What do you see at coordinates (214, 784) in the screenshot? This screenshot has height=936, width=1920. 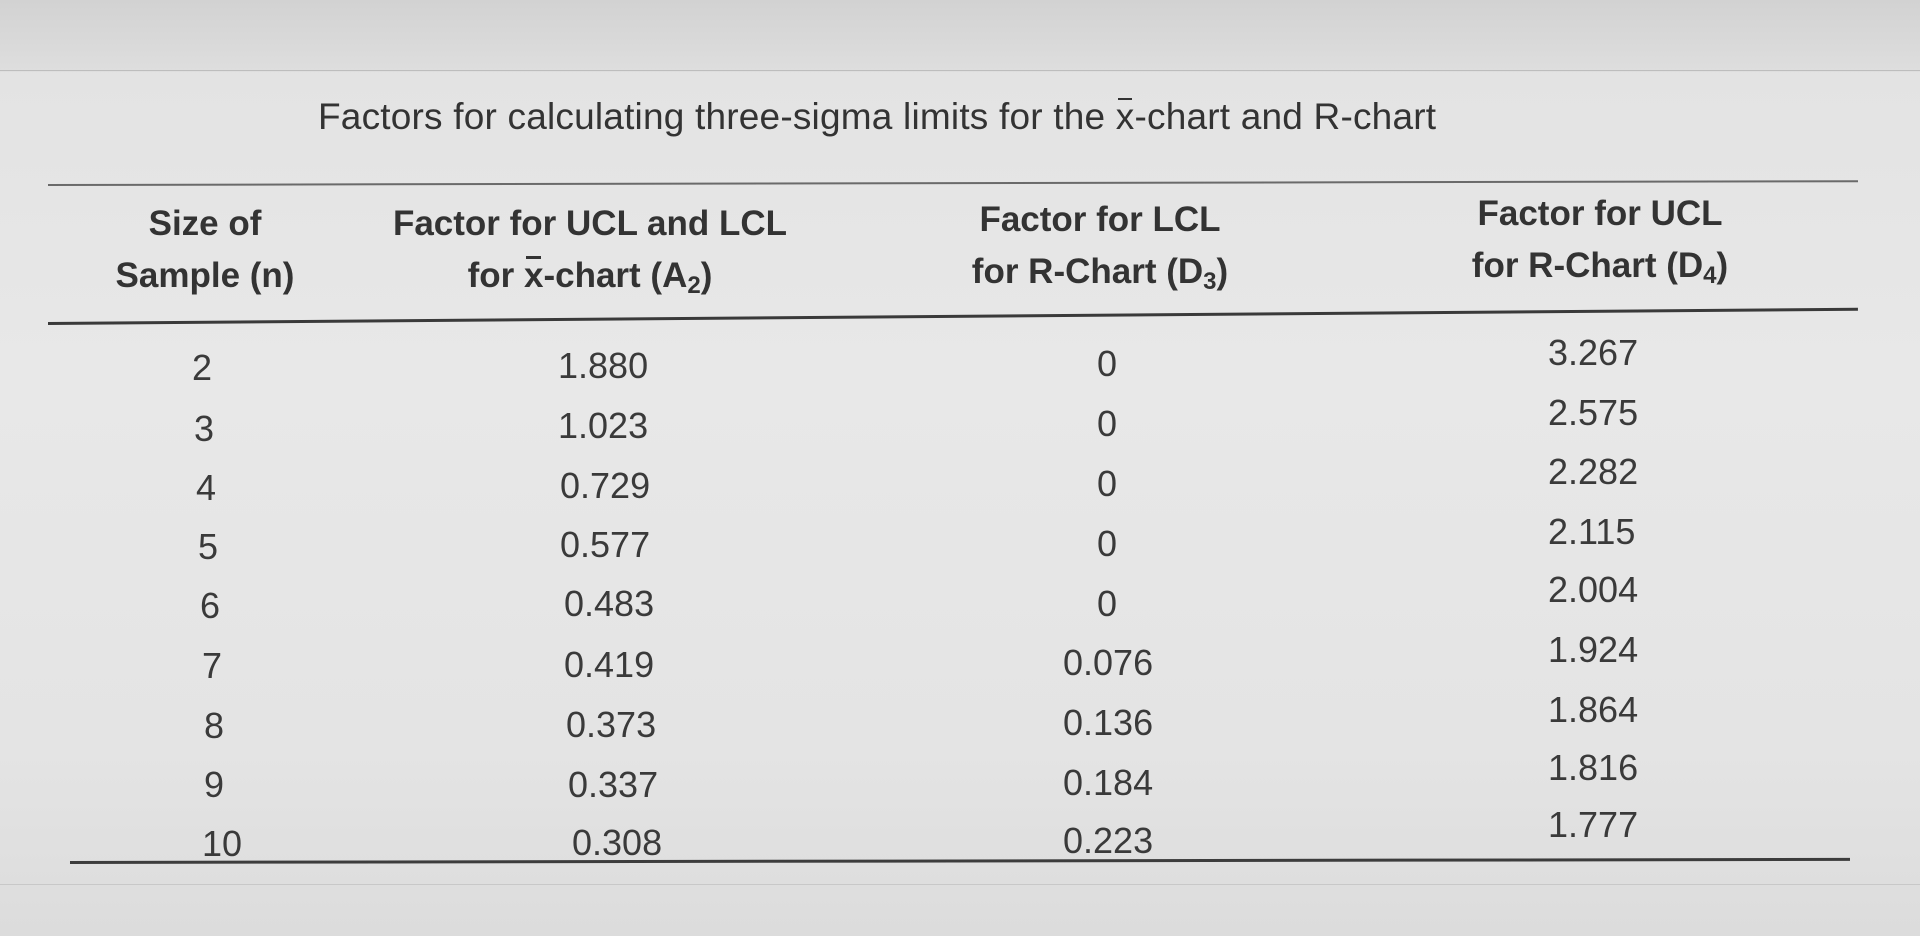 I see `cell-sample-size: 9` at bounding box center [214, 784].